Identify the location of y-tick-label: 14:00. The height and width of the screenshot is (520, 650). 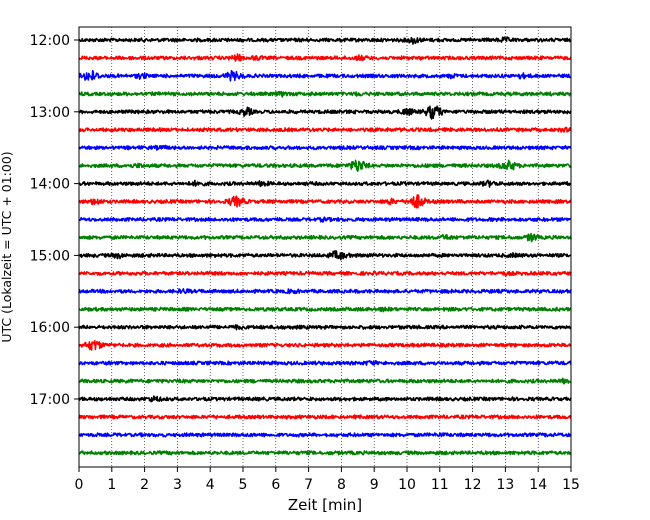
(50, 185).